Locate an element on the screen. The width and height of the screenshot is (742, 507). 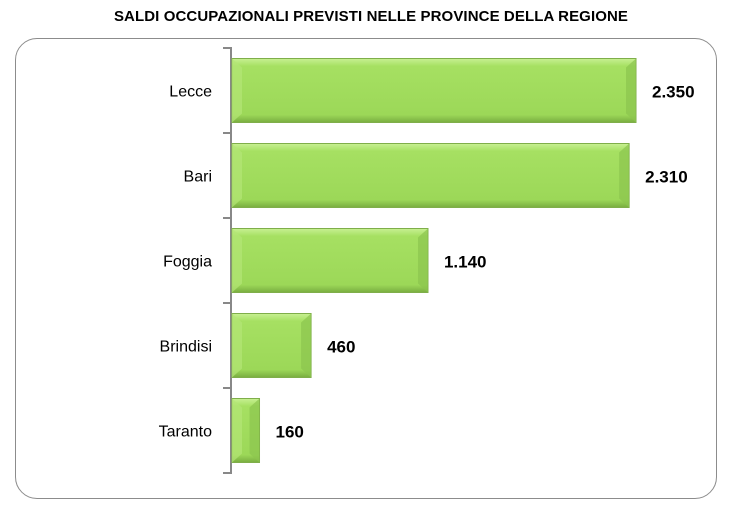
bar-brindisi is located at coordinates (271, 345).